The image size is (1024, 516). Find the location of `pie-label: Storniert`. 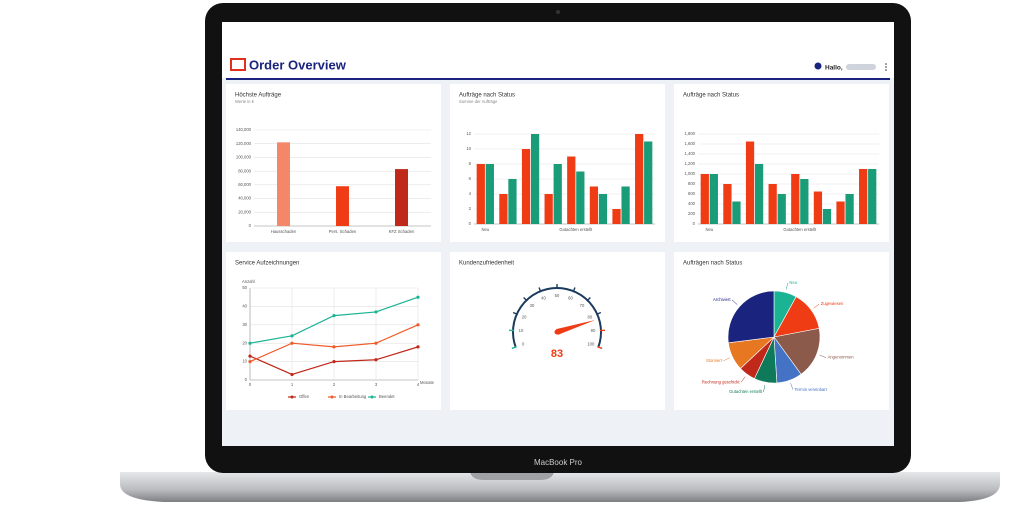

pie-label: Storniert is located at coordinates (714, 360).